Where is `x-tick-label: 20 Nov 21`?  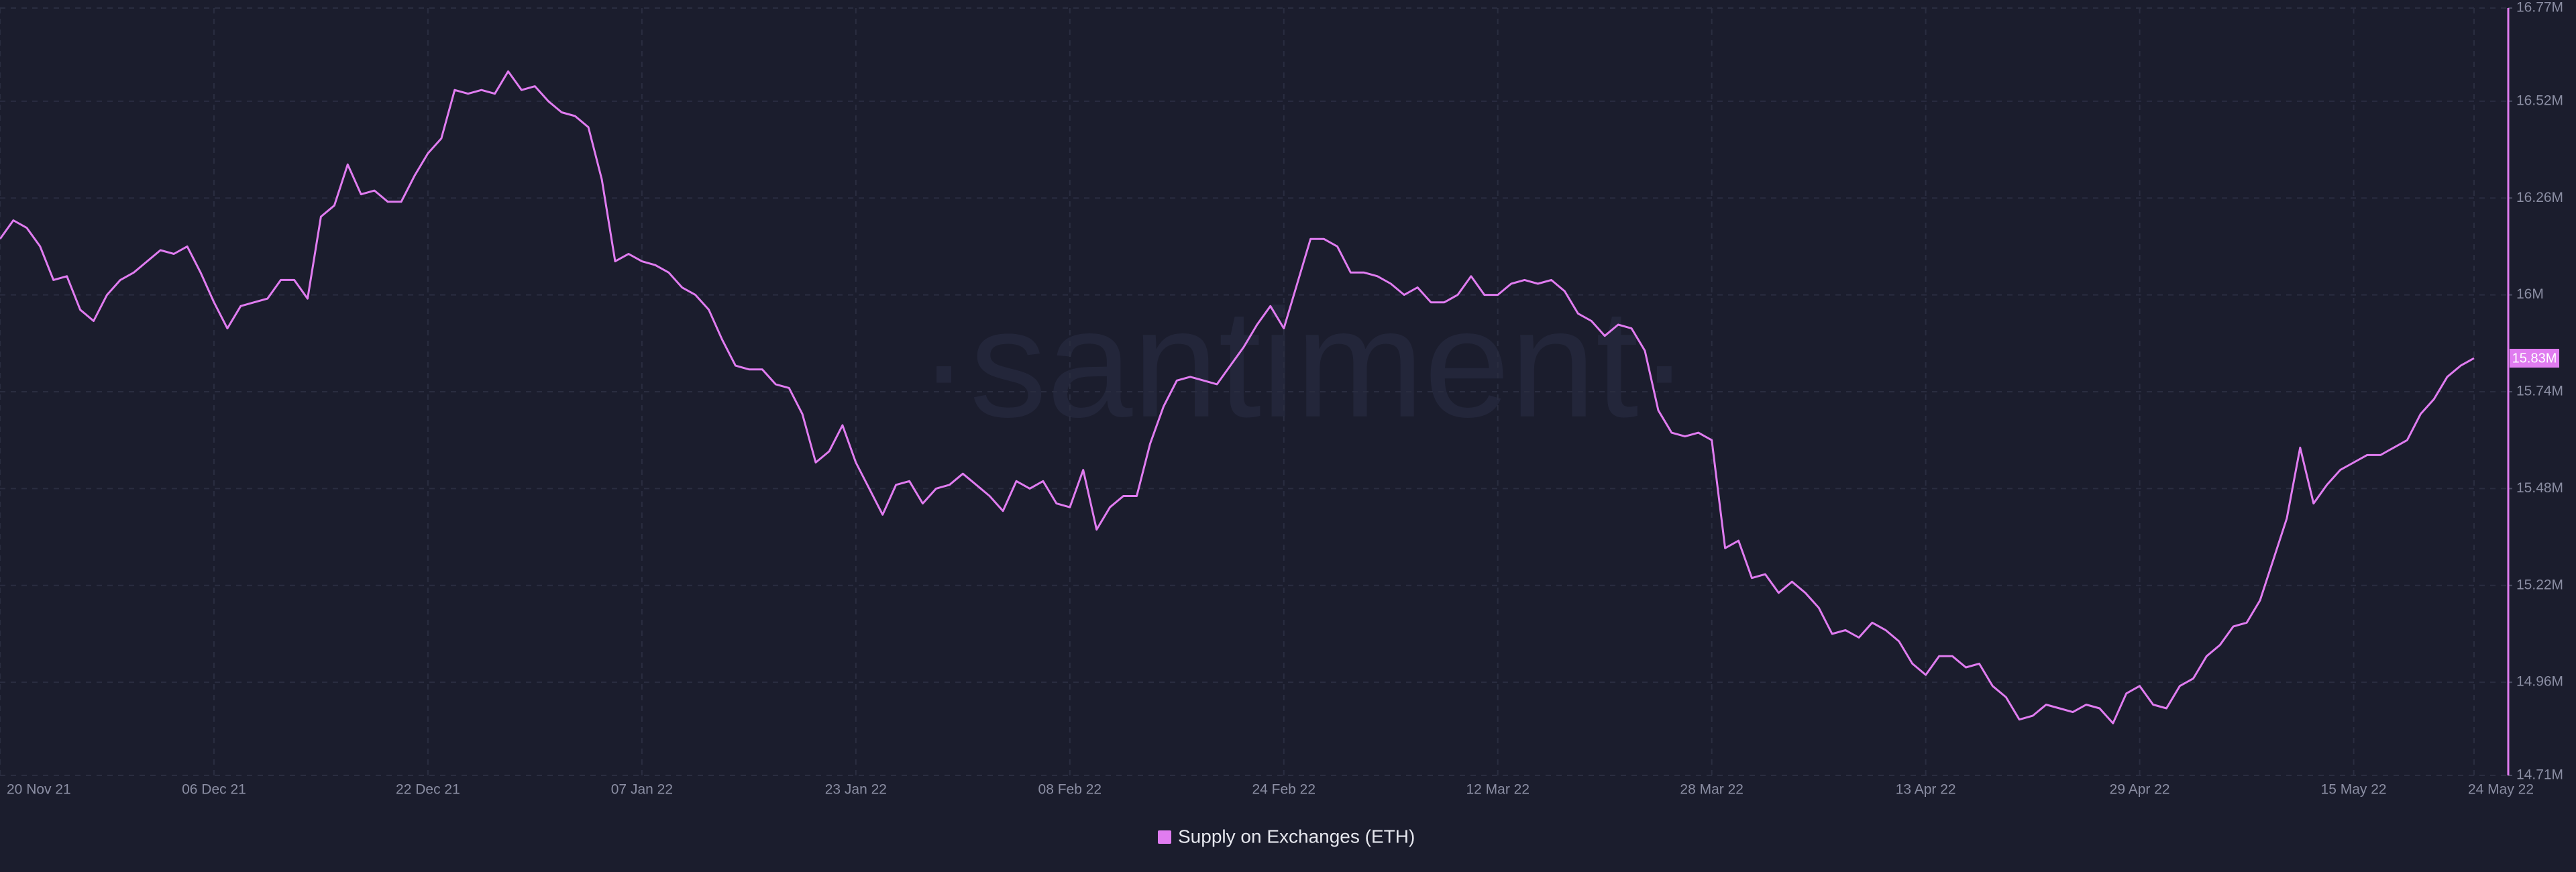 x-tick-label: 20 Nov 21 is located at coordinates (39, 790).